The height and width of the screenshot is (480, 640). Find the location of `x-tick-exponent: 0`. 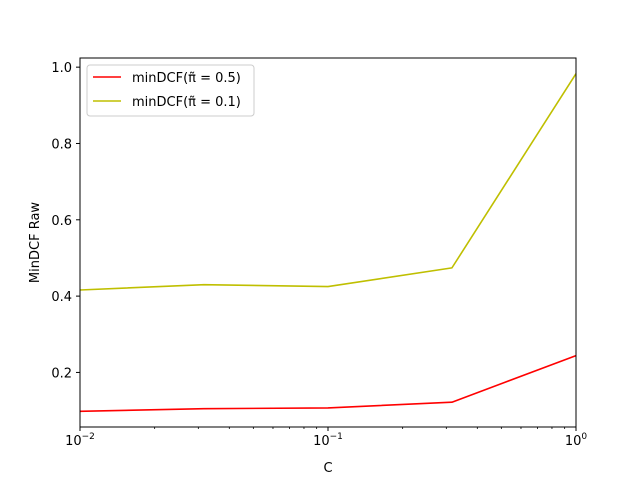

x-tick-exponent: 0 is located at coordinates (584, 437).